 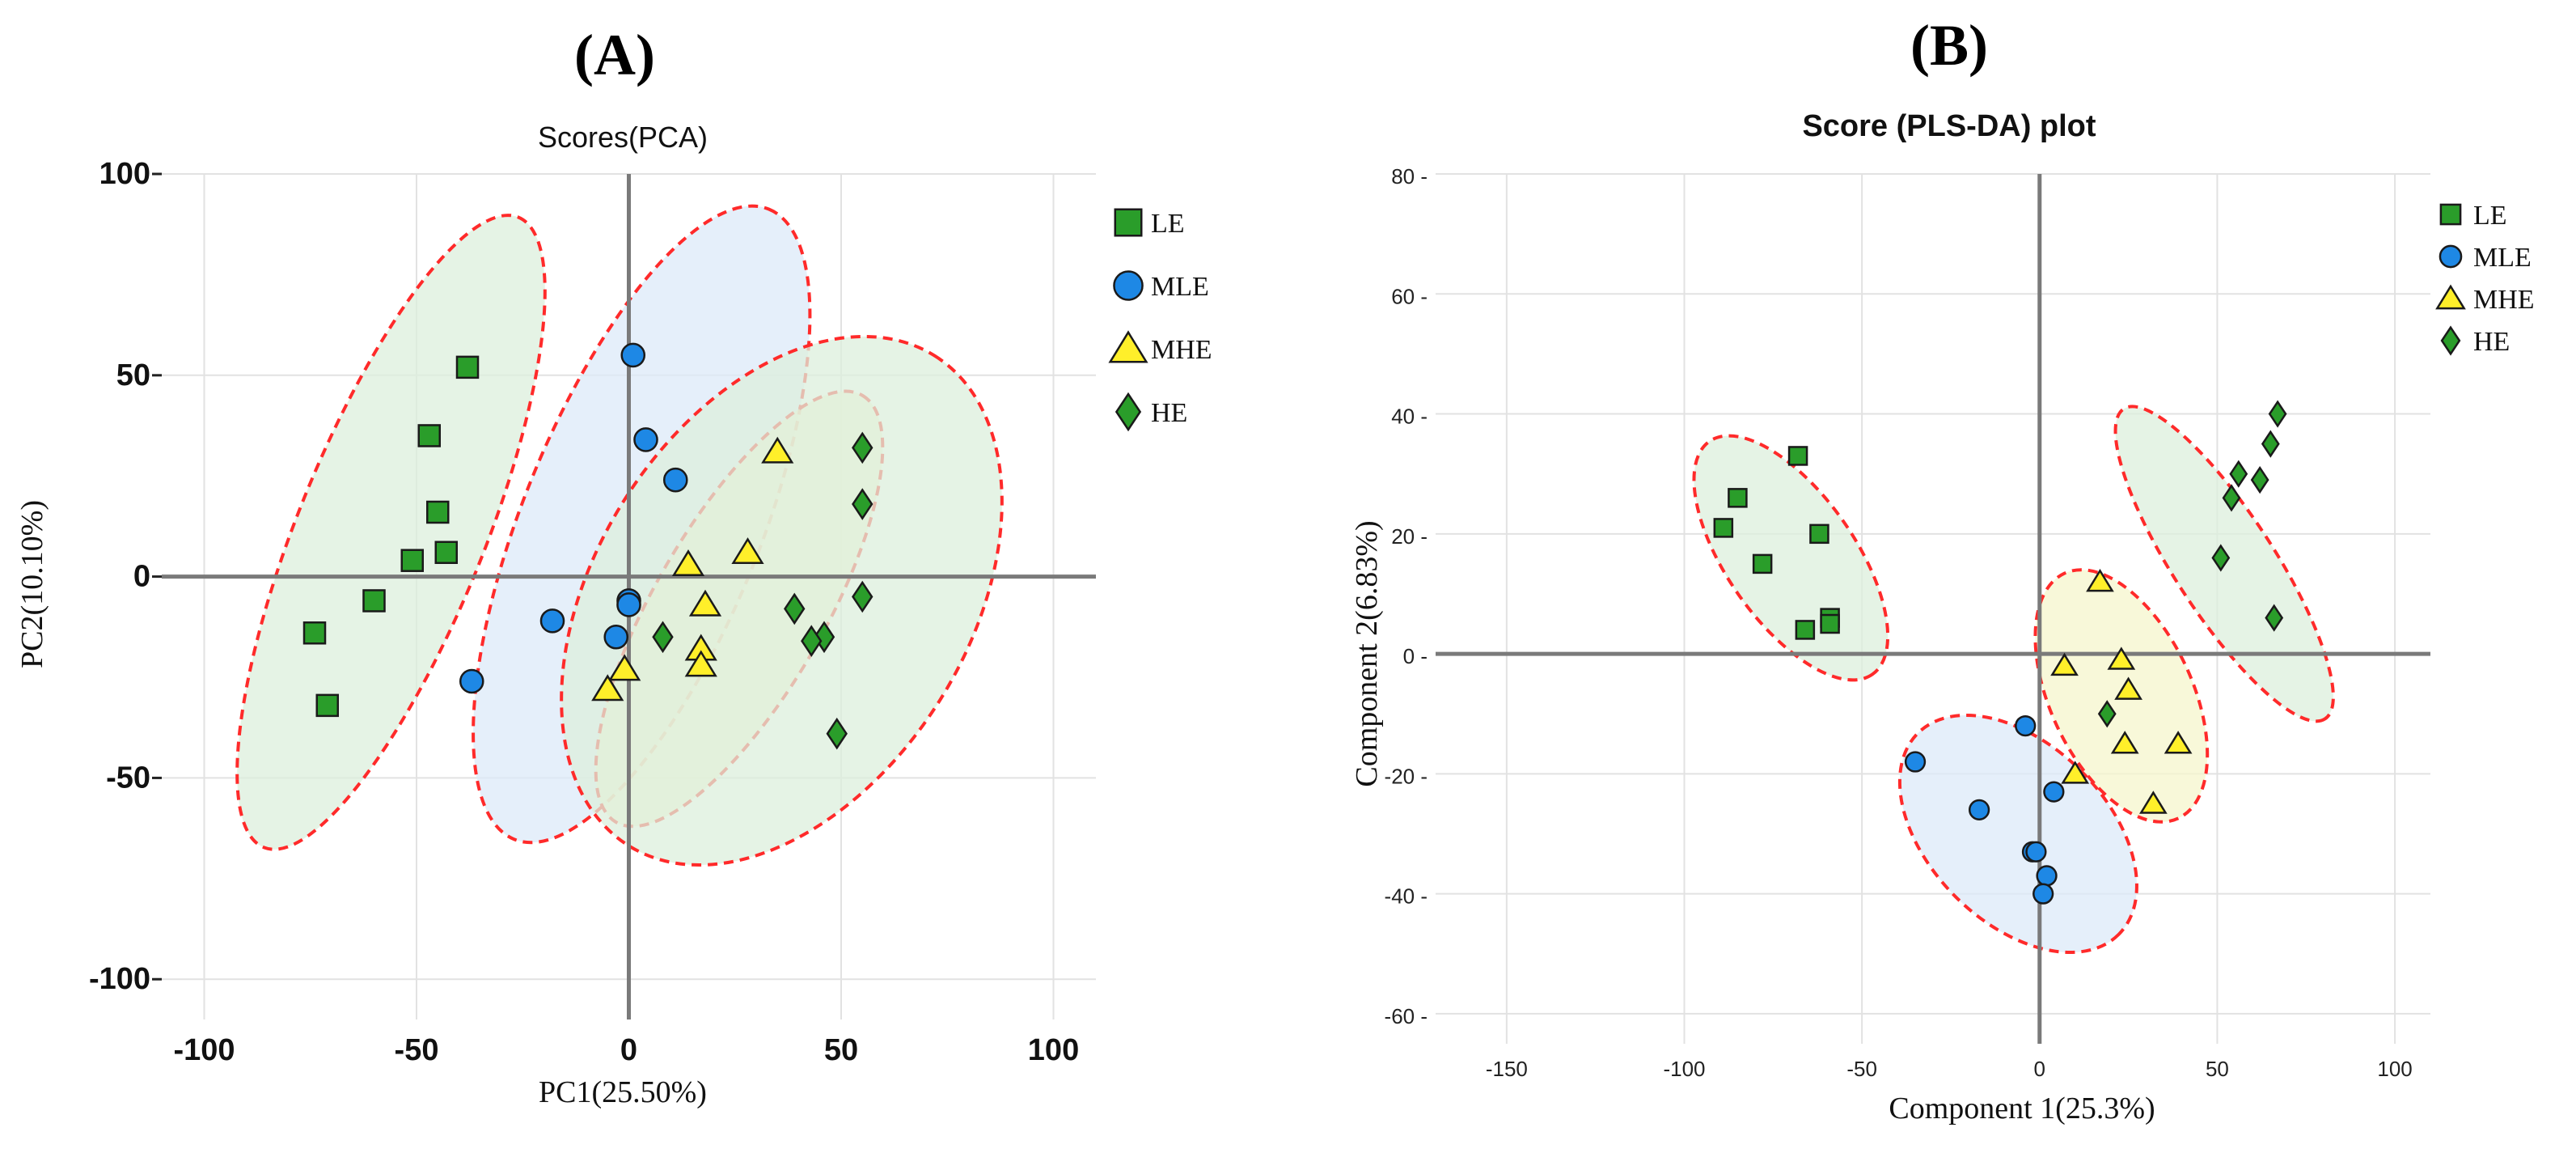 I want to click on panel-b-ytick-label: -20 -, so click(x=1406, y=776).